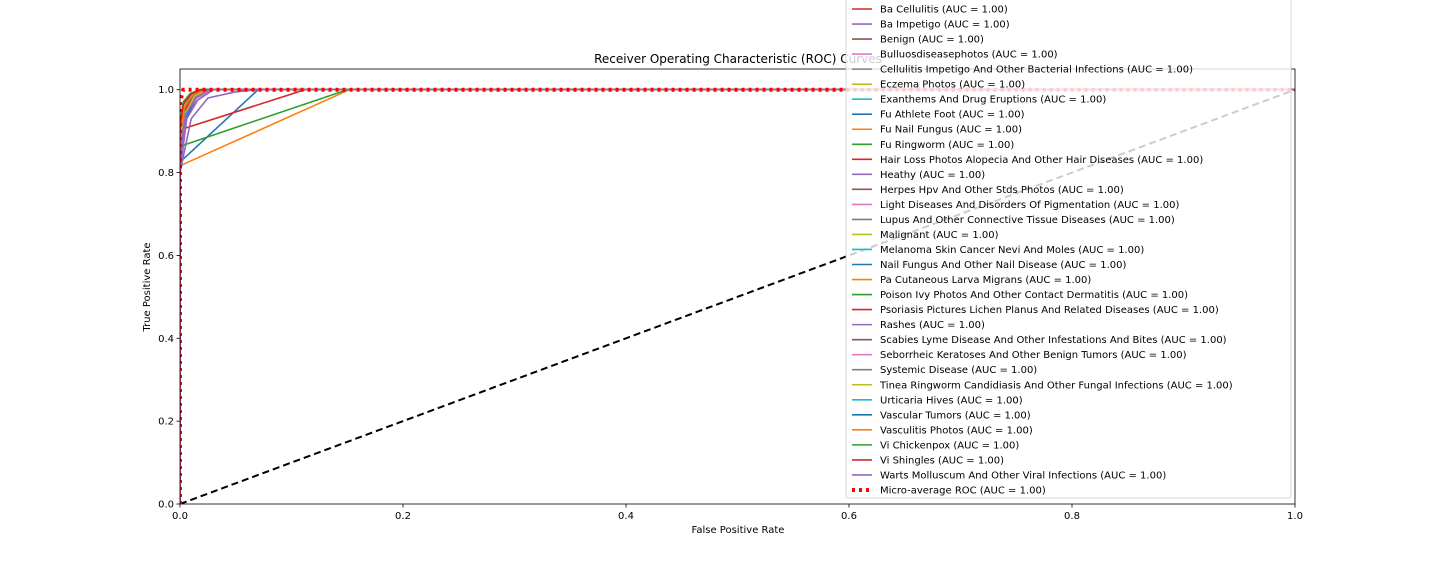 The width and height of the screenshot is (1440, 576). I want to click on legend-label: Benign (AUC = 1.00), so click(932, 40).